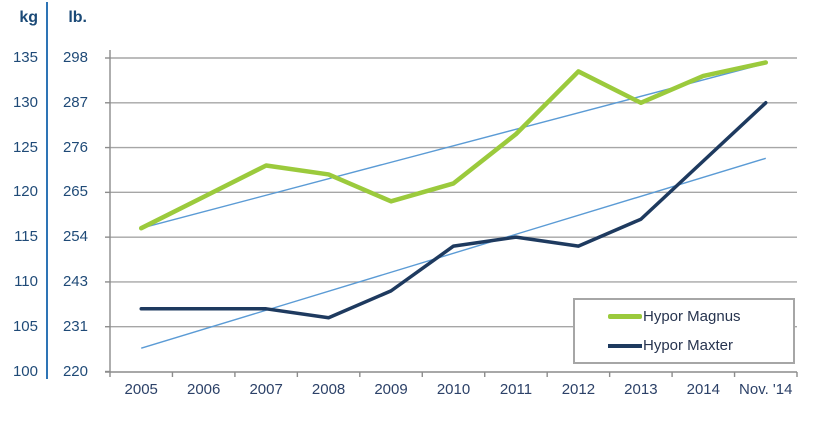 This screenshot has height=434, width=839. I want to click on legend-item-hypor-magnus: Hypor Magnus, so click(684, 316).